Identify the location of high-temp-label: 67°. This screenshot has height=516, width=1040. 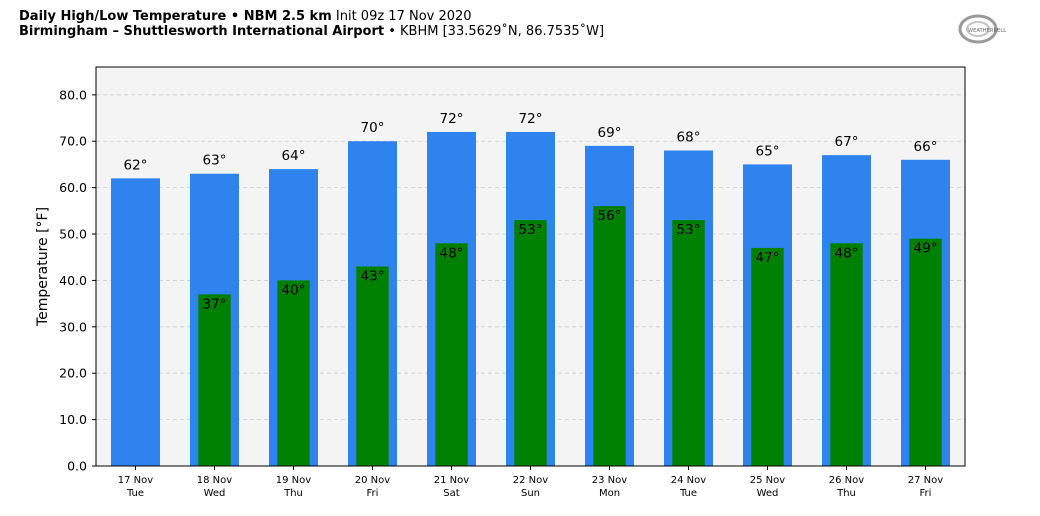
(847, 142).